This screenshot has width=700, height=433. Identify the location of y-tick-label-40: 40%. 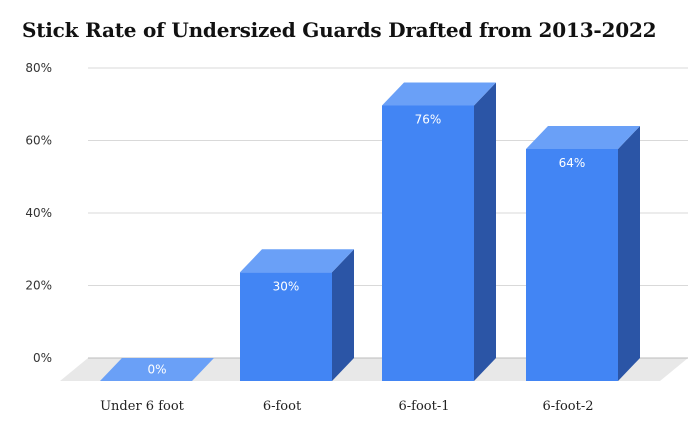
(38, 213).